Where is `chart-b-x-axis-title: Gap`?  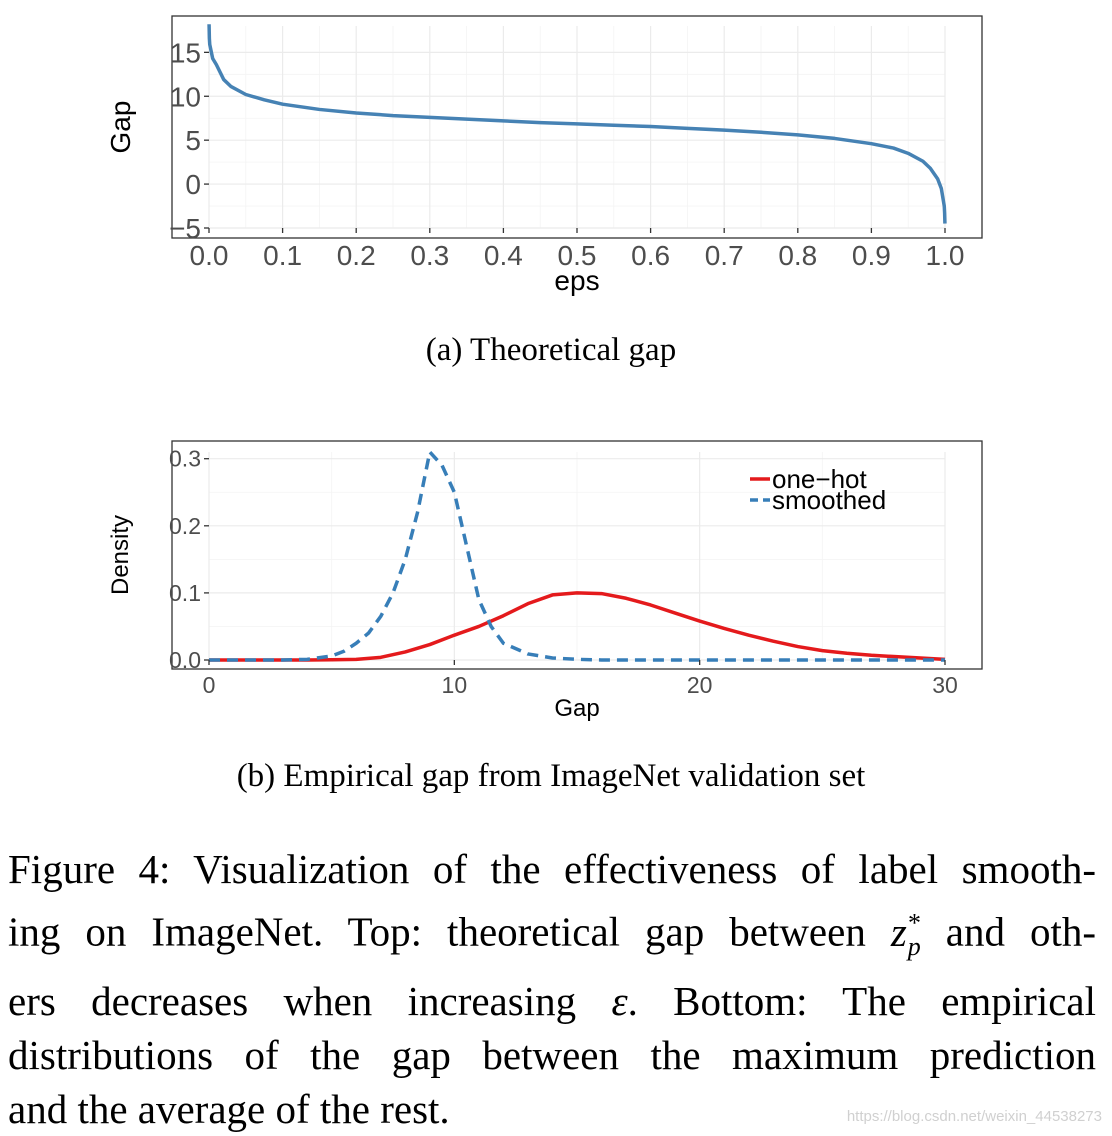 chart-b-x-axis-title: Gap is located at coordinates (576, 708).